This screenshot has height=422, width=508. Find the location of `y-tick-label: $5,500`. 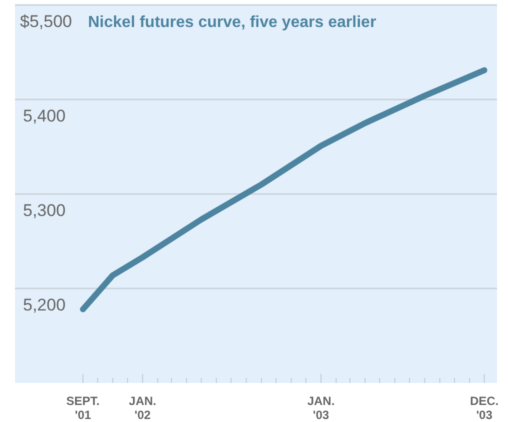

y-tick-label: $5,500 is located at coordinates (46, 21).